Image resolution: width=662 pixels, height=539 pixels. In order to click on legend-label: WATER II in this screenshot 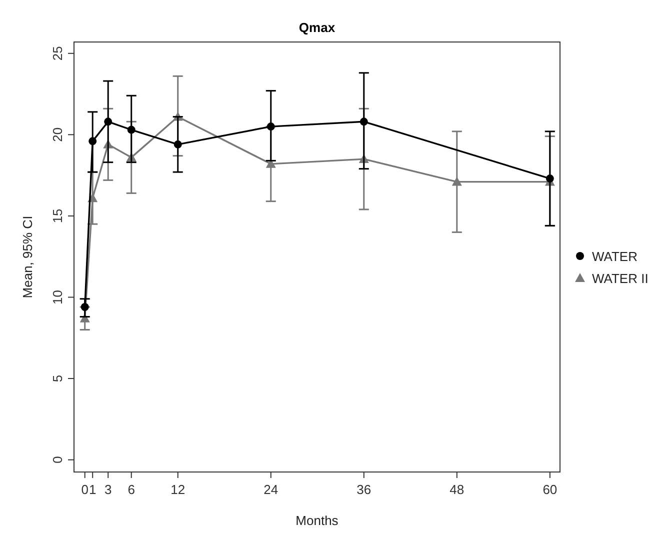, I will do `click(620, 278)`.